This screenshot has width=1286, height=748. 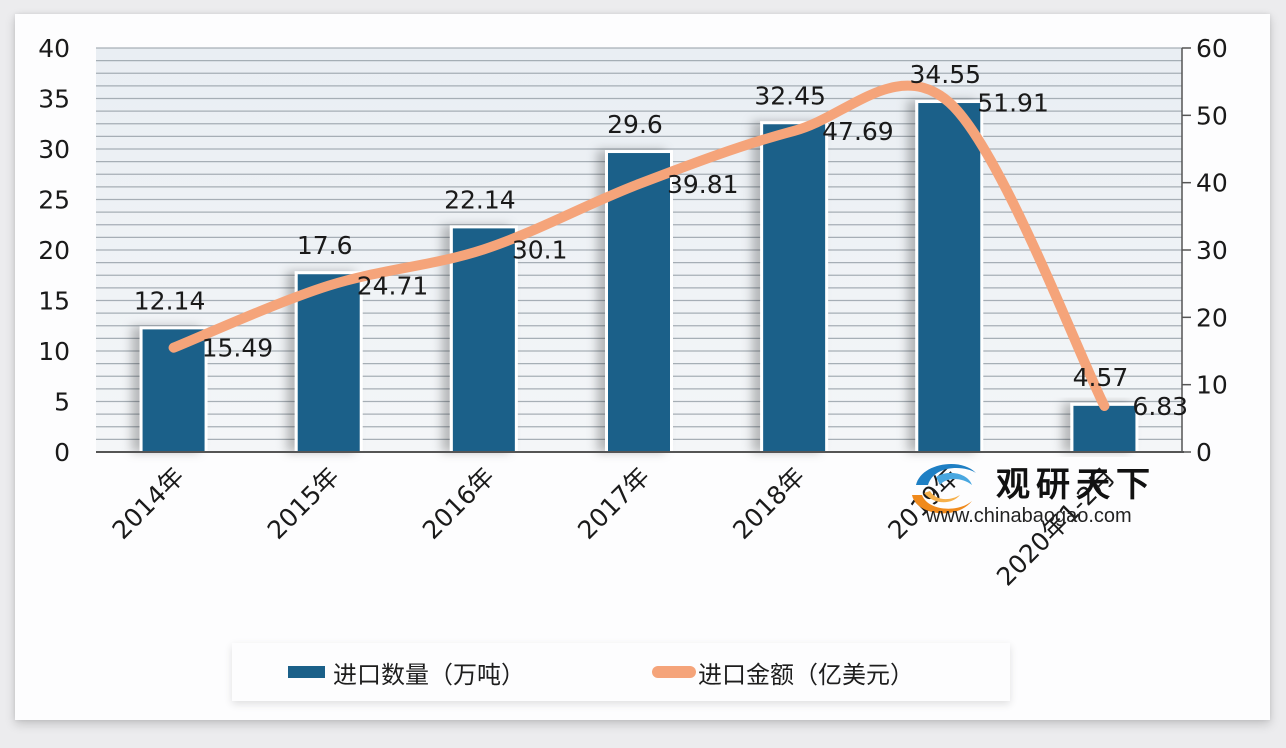 I want to click on left-axis-tick-label: 25, so click(x=54, y=200).